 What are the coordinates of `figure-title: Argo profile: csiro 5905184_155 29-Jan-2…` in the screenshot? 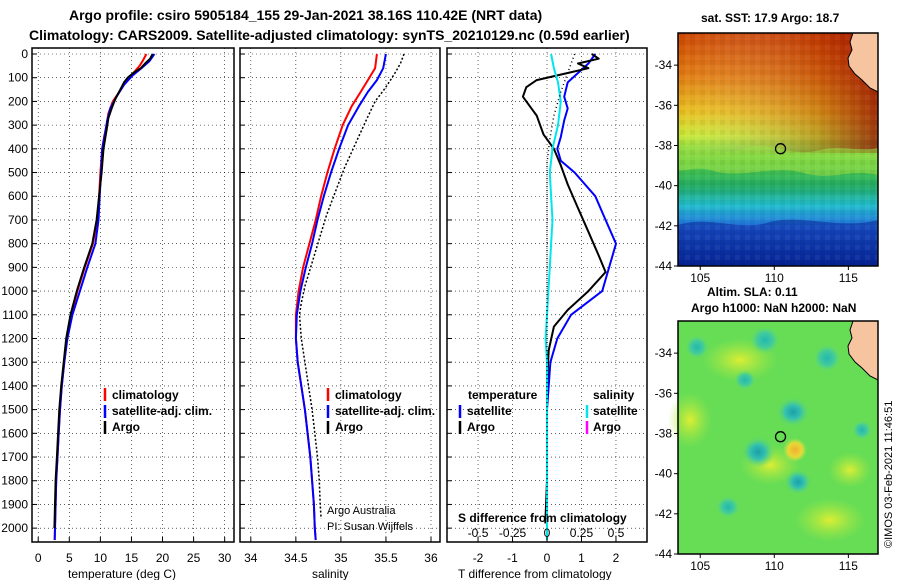 It's located at (305, 15).